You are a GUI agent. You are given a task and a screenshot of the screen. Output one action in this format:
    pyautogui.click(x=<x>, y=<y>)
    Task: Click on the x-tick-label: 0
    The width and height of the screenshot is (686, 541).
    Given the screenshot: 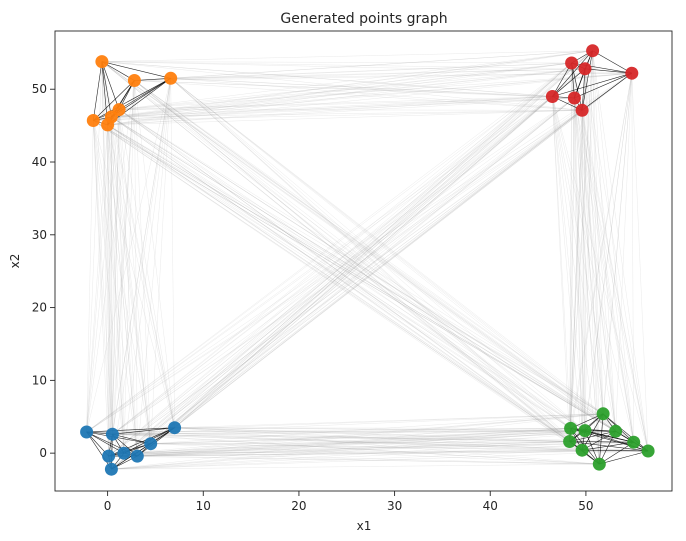 What is the action you would take?
    pyautogui.click(x=108, y=506)
    